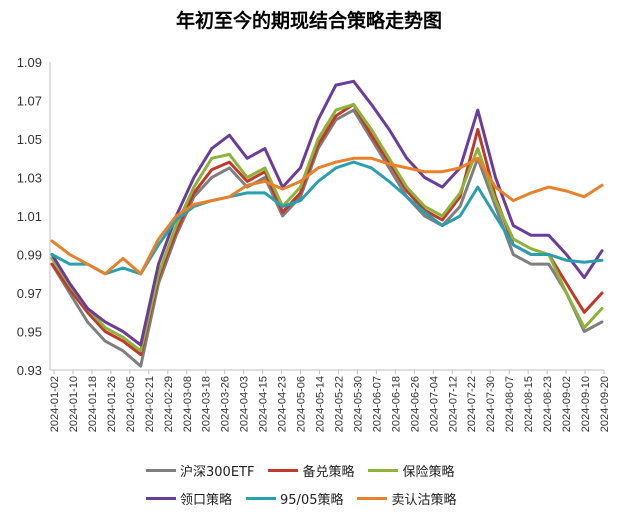  What do you see at coordinates (529, 404) in the screenshot?
I see `x-tick-label: 2024-08-15` at bounding box center [529, 404].